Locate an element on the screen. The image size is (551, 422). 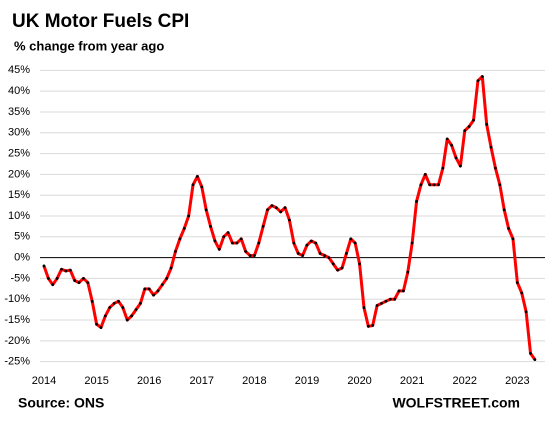
y-tick-label: -25% is located at coordinates (17, 362).